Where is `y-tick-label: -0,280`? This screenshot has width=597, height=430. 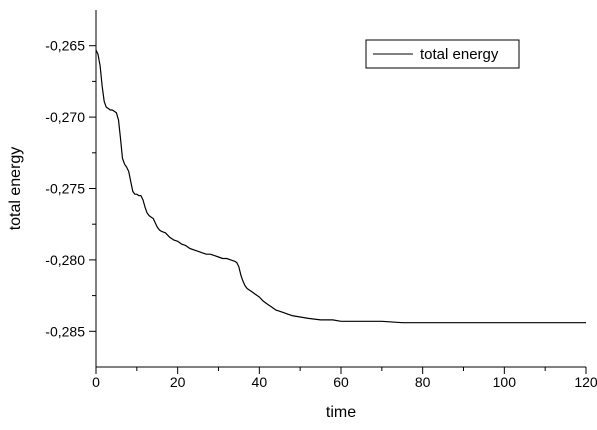 y-tick-label: -0,280 is located at coordinates (65, 260).